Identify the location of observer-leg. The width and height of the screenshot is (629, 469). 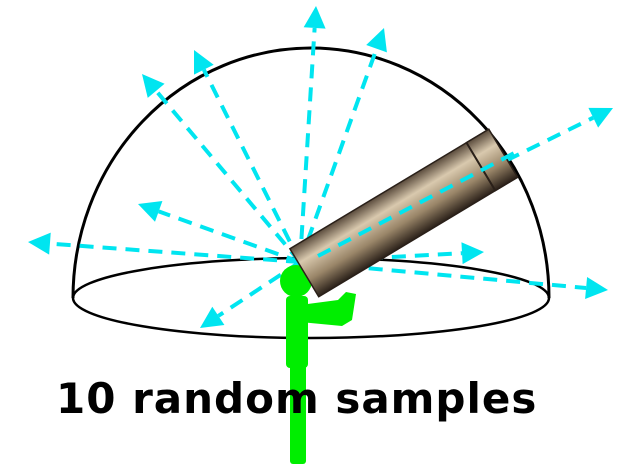
(298, 412).